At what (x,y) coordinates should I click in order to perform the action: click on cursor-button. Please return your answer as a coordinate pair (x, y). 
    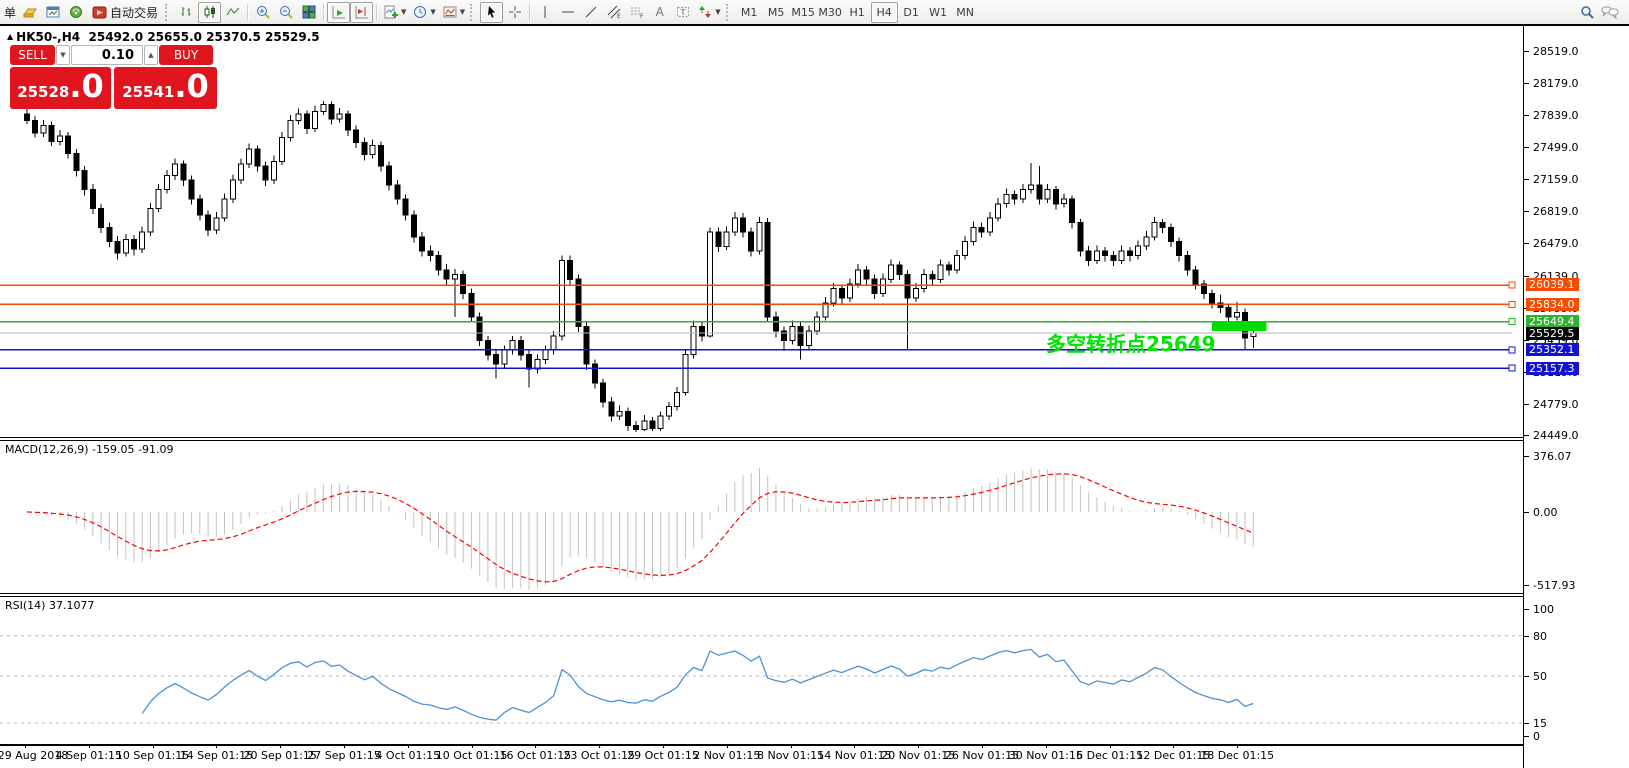
    Looking at the image, I should click on (492, 12).